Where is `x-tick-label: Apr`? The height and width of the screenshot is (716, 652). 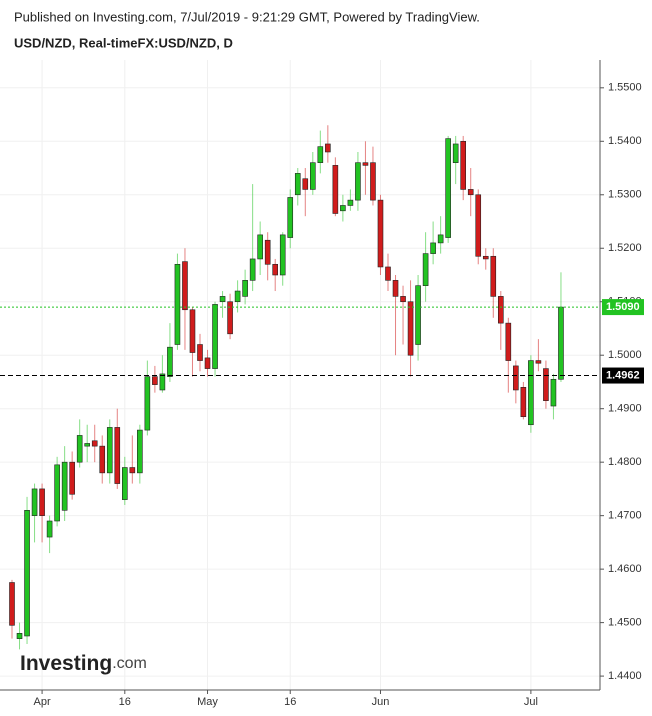
x-tick-label: Apr is located at coordinates (42, 702).